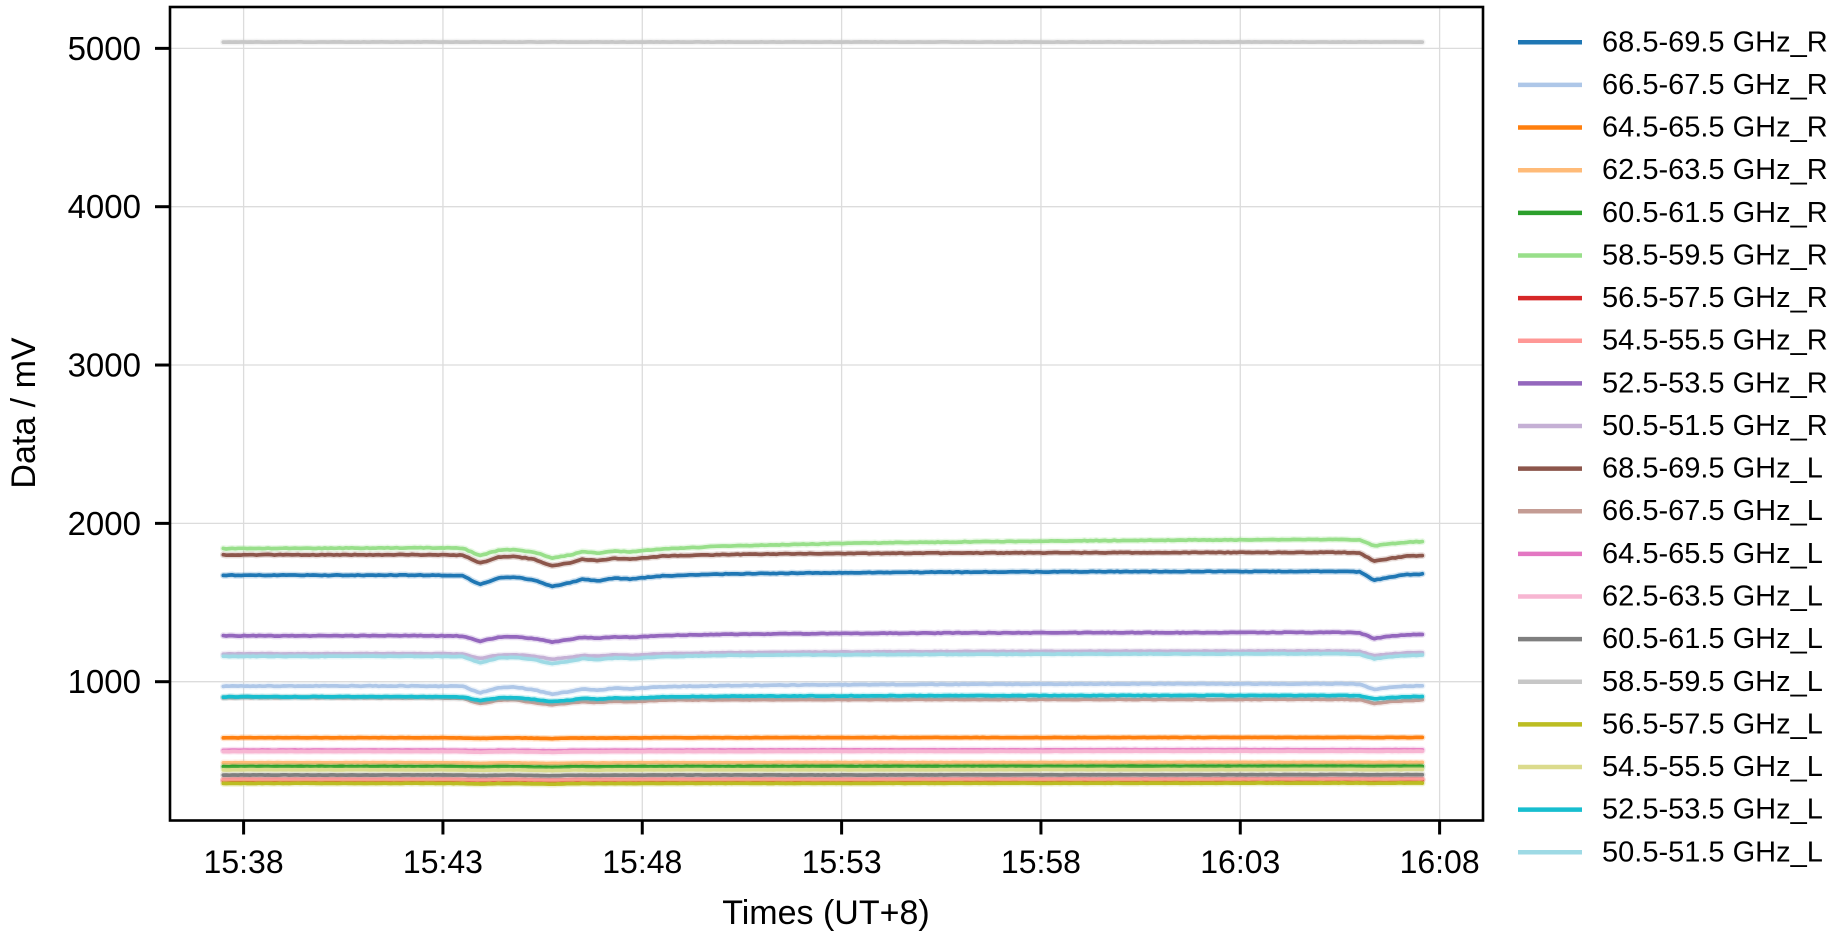  Describe the element at coordinates (842, 862) in the screenshot. I see `x-tick-label-15-53: 15:53` at that location.